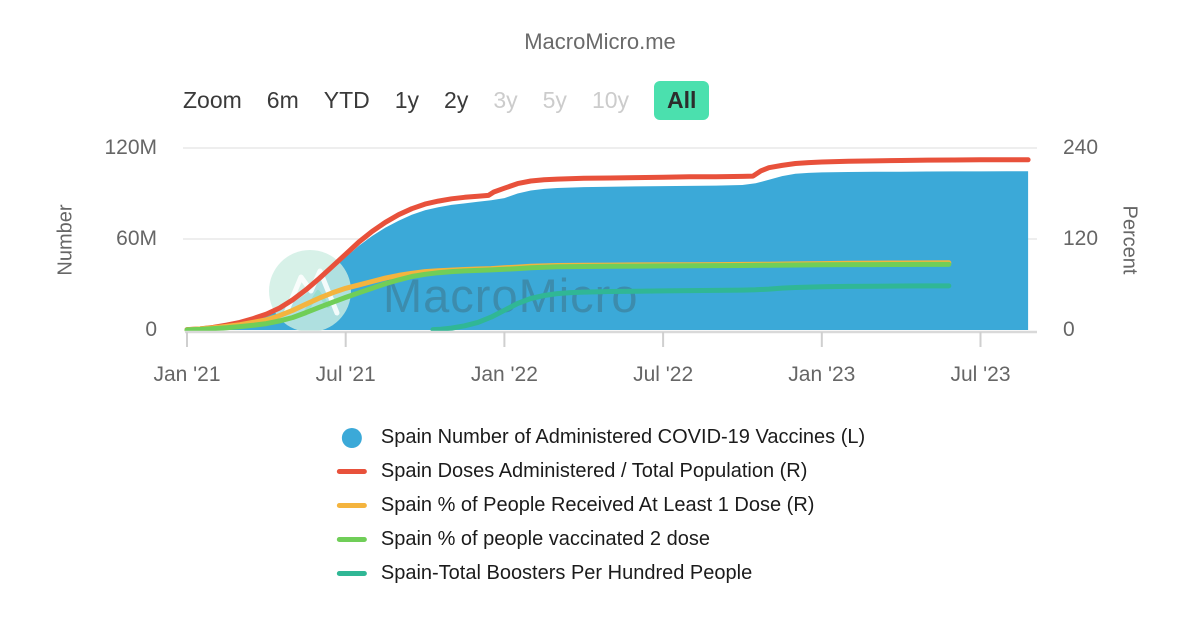 The image size is (1200, 630). What do you see at coordinates (510, 295) in the screenshot?
I see `watermark-text: MacroMicro` at bounding box center [510, 295].